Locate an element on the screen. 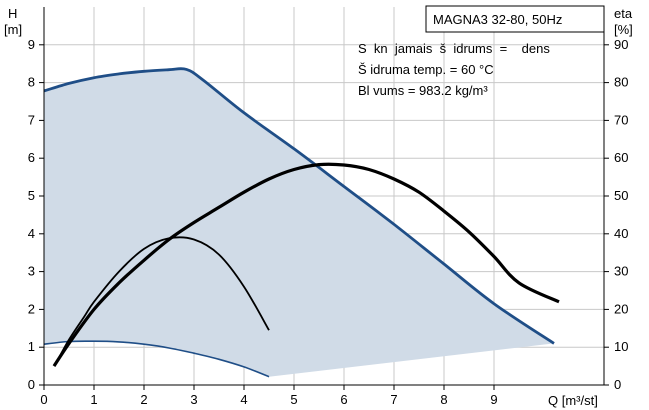 This screenshot has width=649, height=410. x-tick-label: 7 is located at coordinates (393, 399).